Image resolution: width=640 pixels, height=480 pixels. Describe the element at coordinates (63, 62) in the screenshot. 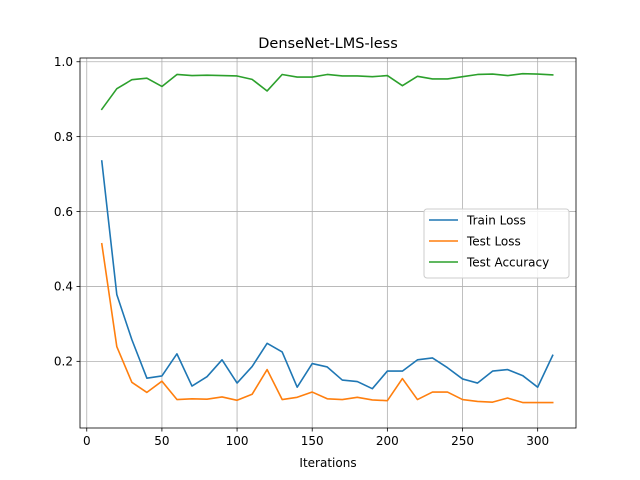

I see `y-tick-label: 1.0` at that location.